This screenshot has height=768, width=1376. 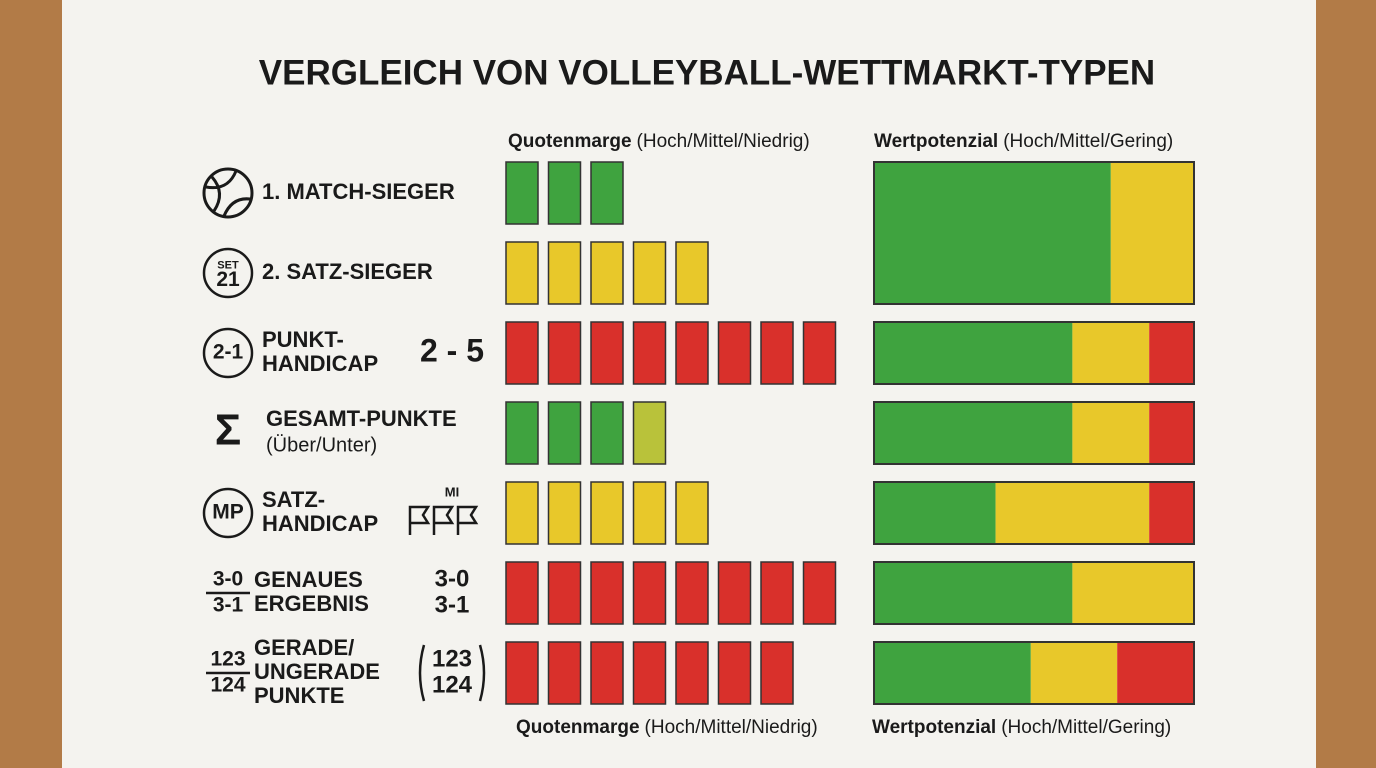 What do you see at coordinates (228, 279) in the screenshot?
I see `icon-text: 21` at bounding box center [228, 279].